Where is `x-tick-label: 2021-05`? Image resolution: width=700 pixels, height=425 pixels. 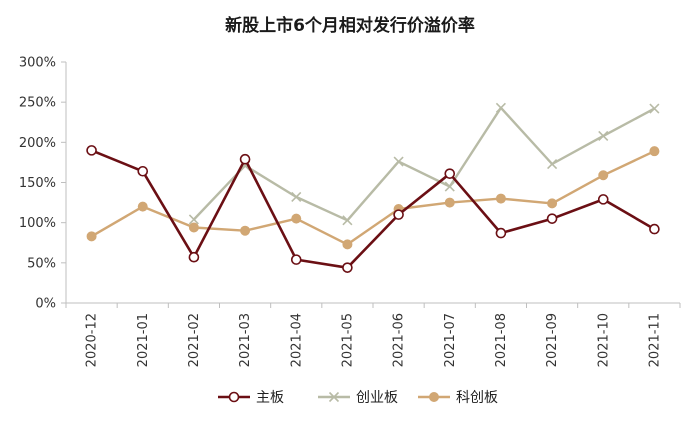
x-tick-label: 2021-05 is located at coordinates (347, 340).